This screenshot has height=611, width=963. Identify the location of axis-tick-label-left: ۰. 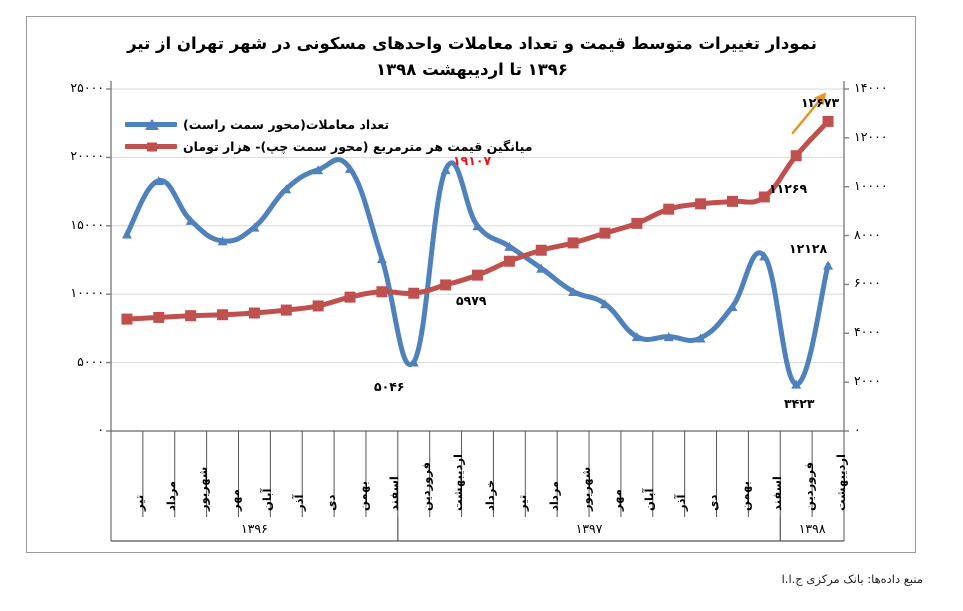
(100, 429).